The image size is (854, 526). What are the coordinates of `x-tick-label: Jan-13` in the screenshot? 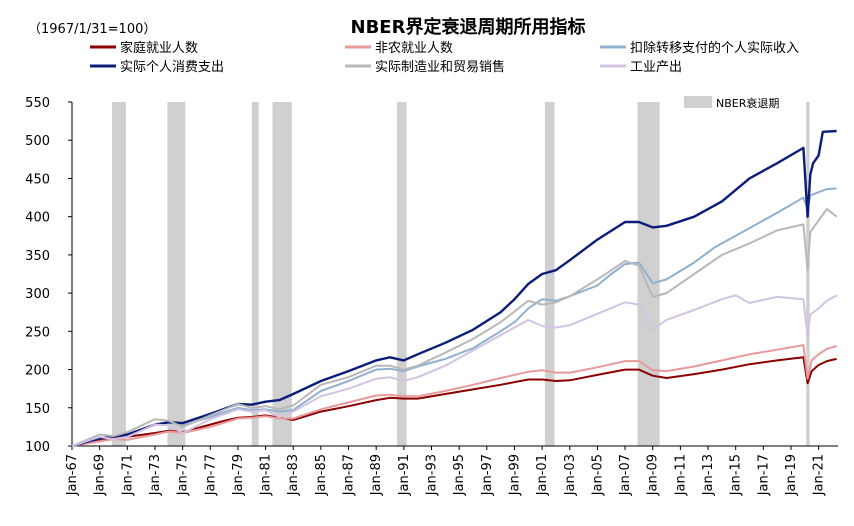 It's located at (708, 475).